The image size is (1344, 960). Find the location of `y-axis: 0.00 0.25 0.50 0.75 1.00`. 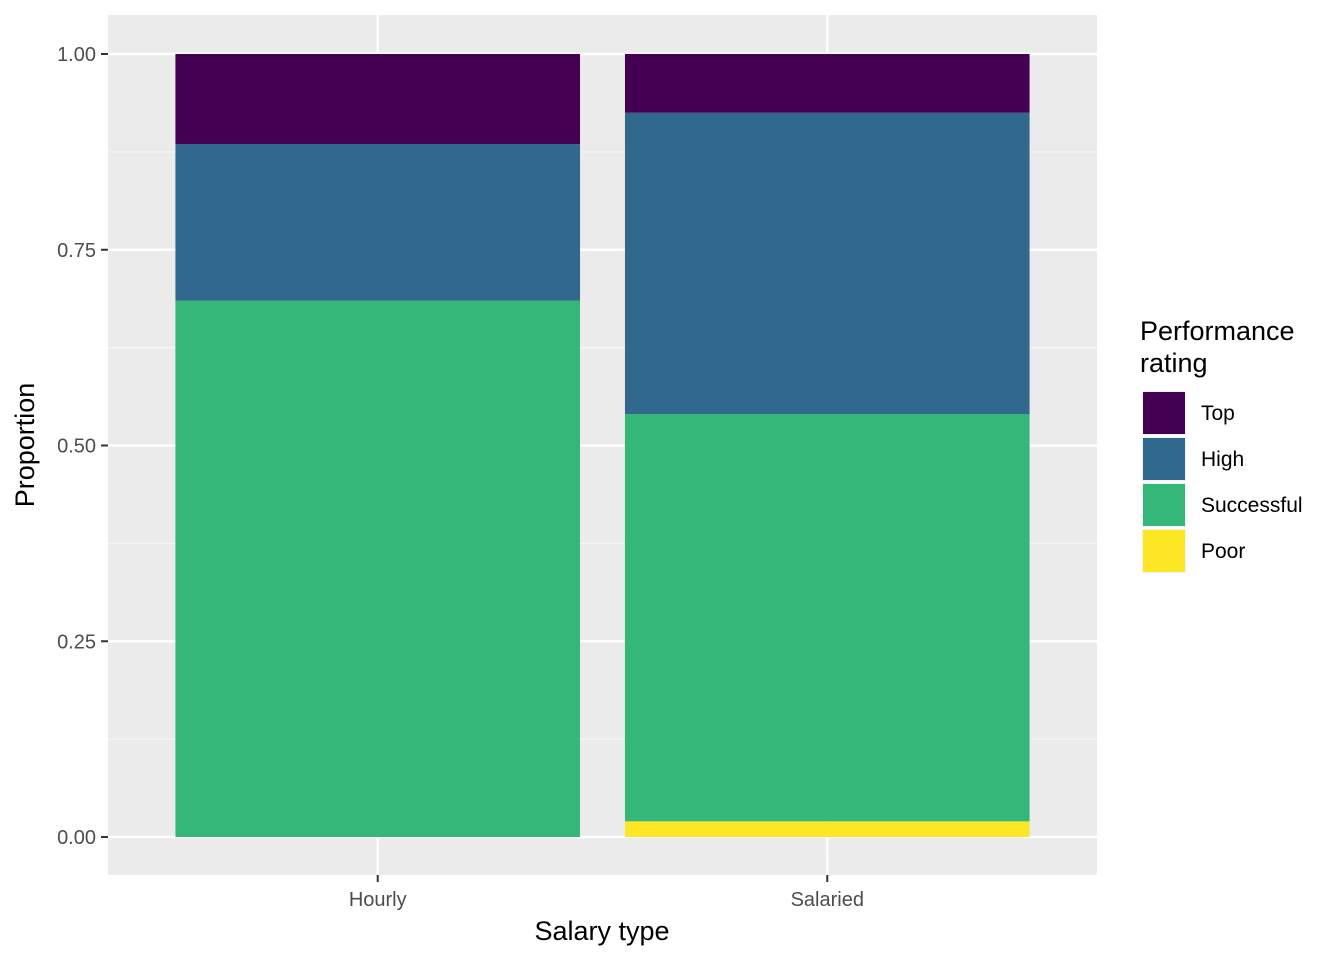

y-axis: 0.00 0.25 0.50 0.75 1.00 is located at coordinates (82, 446).